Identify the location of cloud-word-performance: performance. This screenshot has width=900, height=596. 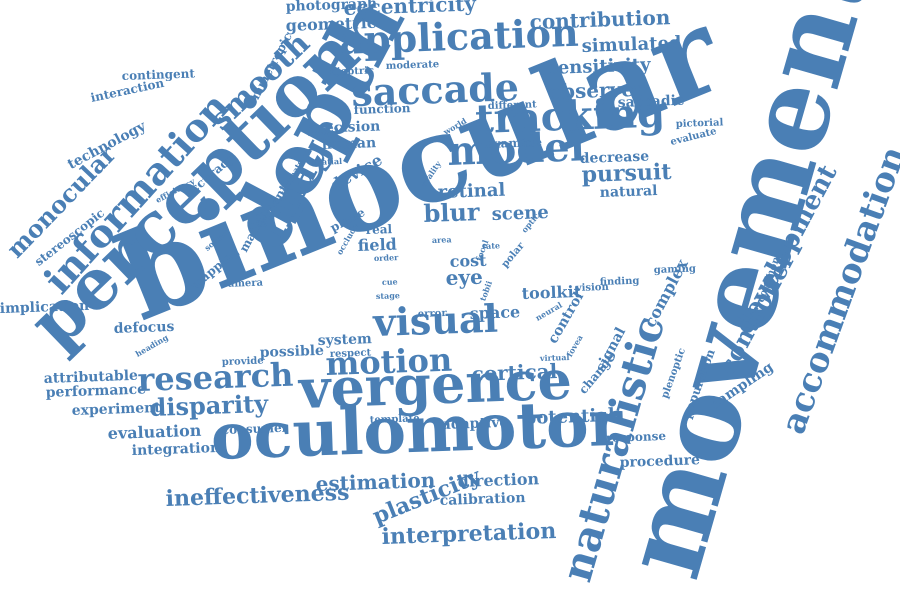
(96, 391).